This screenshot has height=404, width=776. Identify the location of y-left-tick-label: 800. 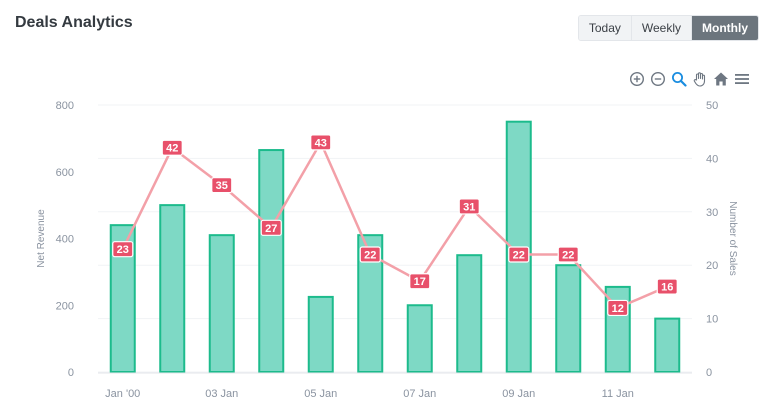
(65, 106).